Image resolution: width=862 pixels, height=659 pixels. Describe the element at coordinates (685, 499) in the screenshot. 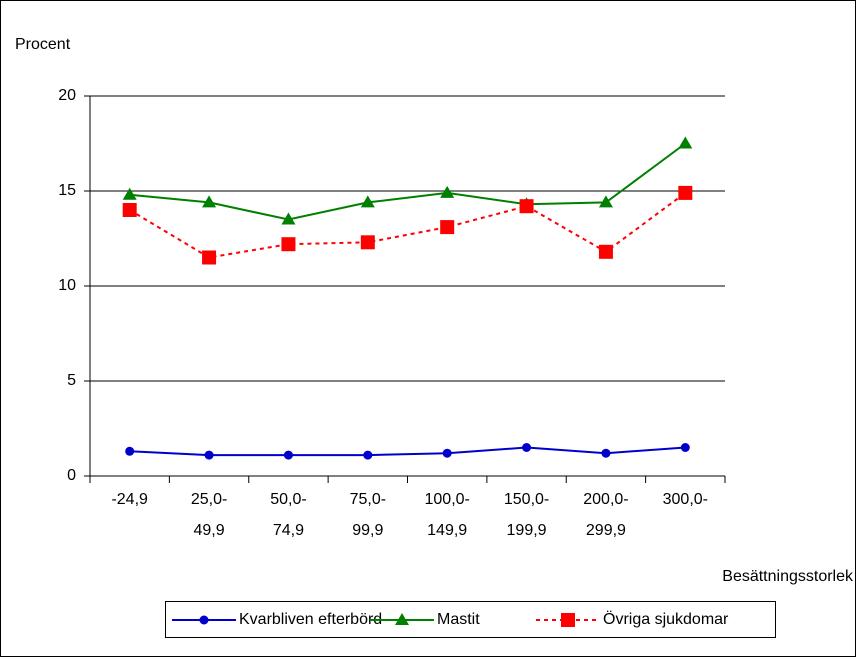

I see `x-tick-label: 300,0-` at that location.